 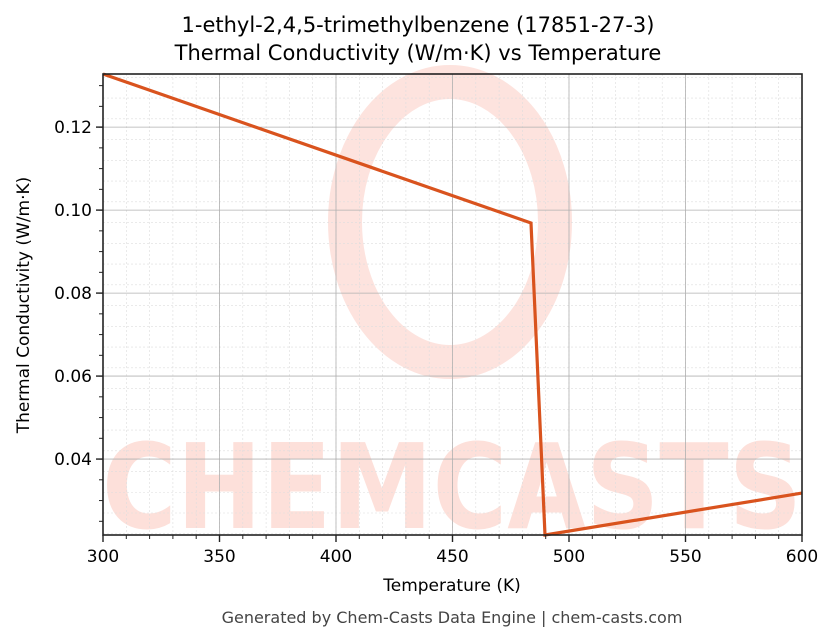 I want to click on svg-text: 500, so click(x=569, y=557).